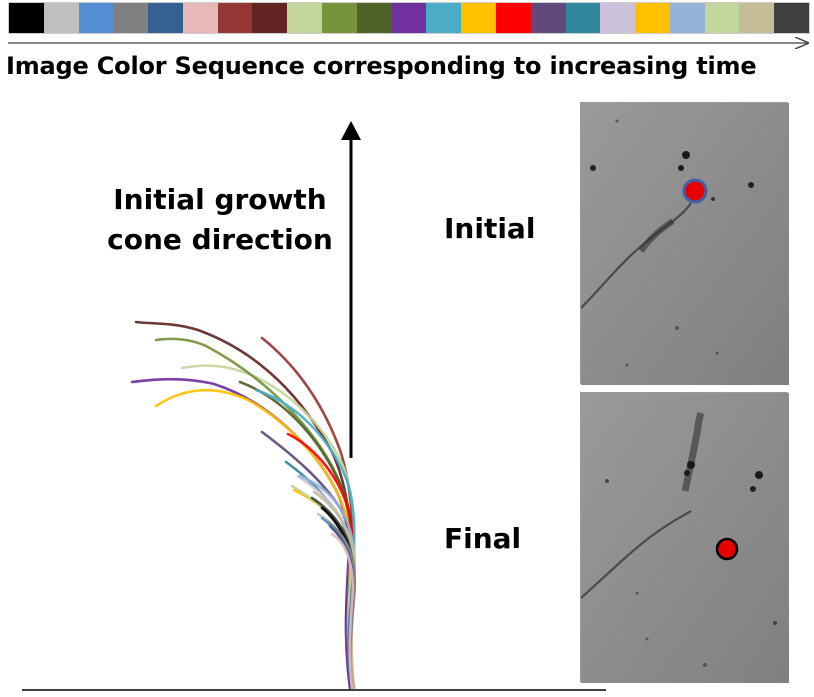 This screenshot has width=814, height=697. I want to click on trajectory-group, so click(243, 505).